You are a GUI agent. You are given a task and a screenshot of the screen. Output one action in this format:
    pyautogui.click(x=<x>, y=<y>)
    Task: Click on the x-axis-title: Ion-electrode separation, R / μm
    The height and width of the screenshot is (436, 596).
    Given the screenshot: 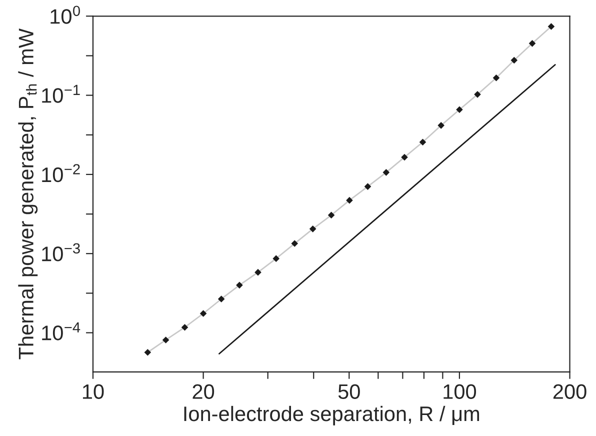 What is the action you would take?
    pyautogui.click(x=332, y=416)
    